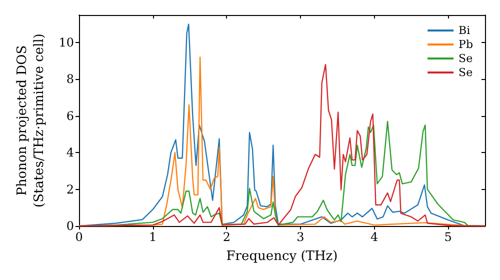  What do you see at coordinates (464, 30) in the screenshot?
I see `legend-label: Bi` at bounding box center [464, 30].